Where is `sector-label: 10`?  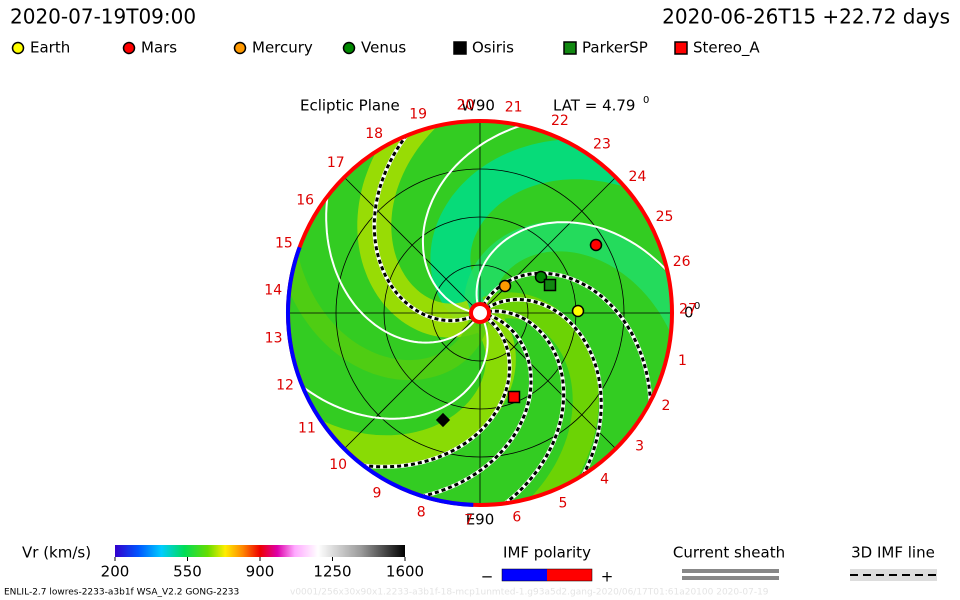 sector-label: 10 is located at coordinates (338, 465).